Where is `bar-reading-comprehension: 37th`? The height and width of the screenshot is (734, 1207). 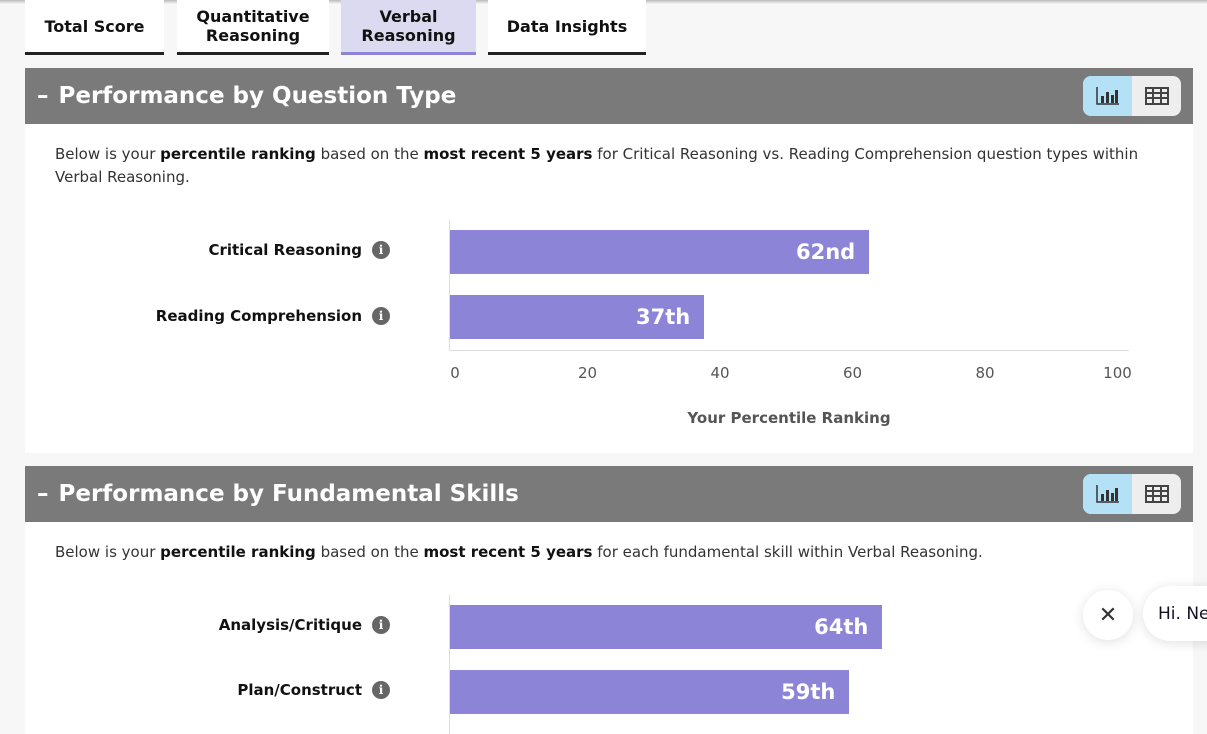 bar-reading-comprehension: 37th is located at coordinates (577, 317).